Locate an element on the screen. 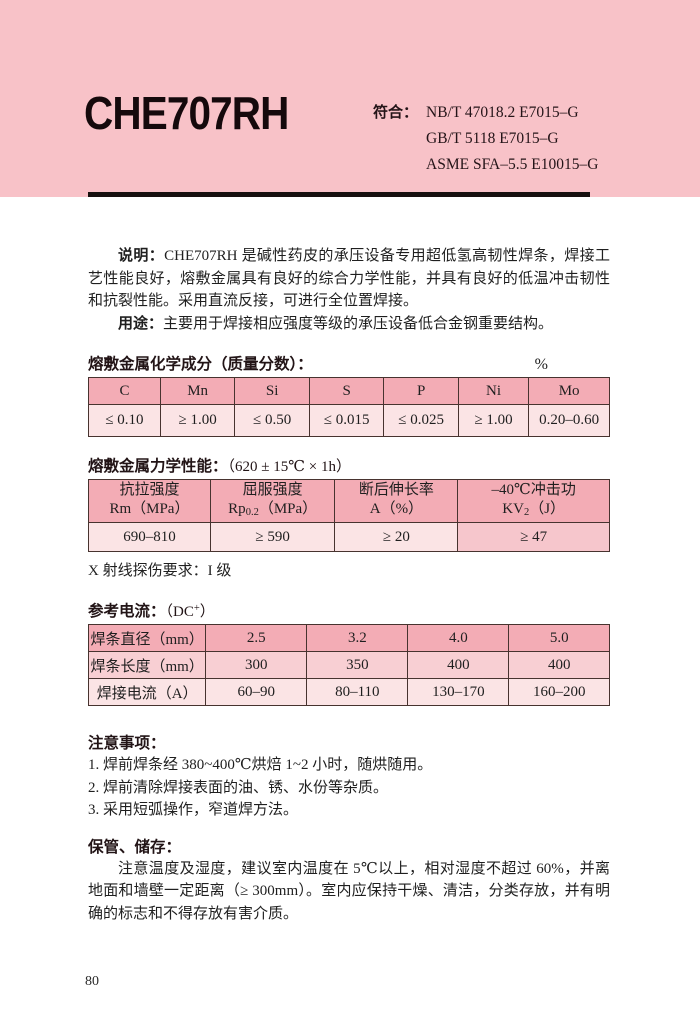  column-header: Si is located at coordinates (272, 391).